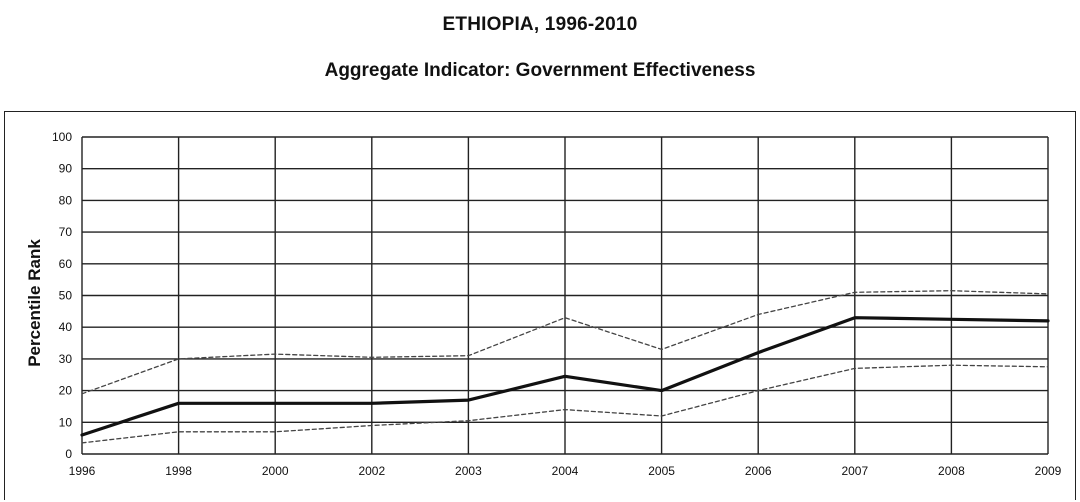  Describe the element at coordinates (34, 303) in the screenshot. I see `y-axis-label: Percentile Rank` at that location.